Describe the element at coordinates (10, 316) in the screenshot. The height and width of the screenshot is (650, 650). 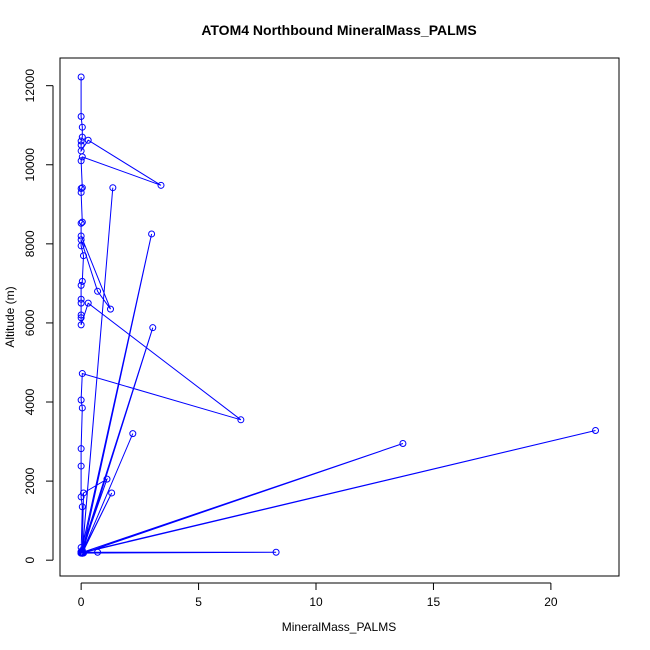
I see `y-axis-label: Altitude (m)` at that location.